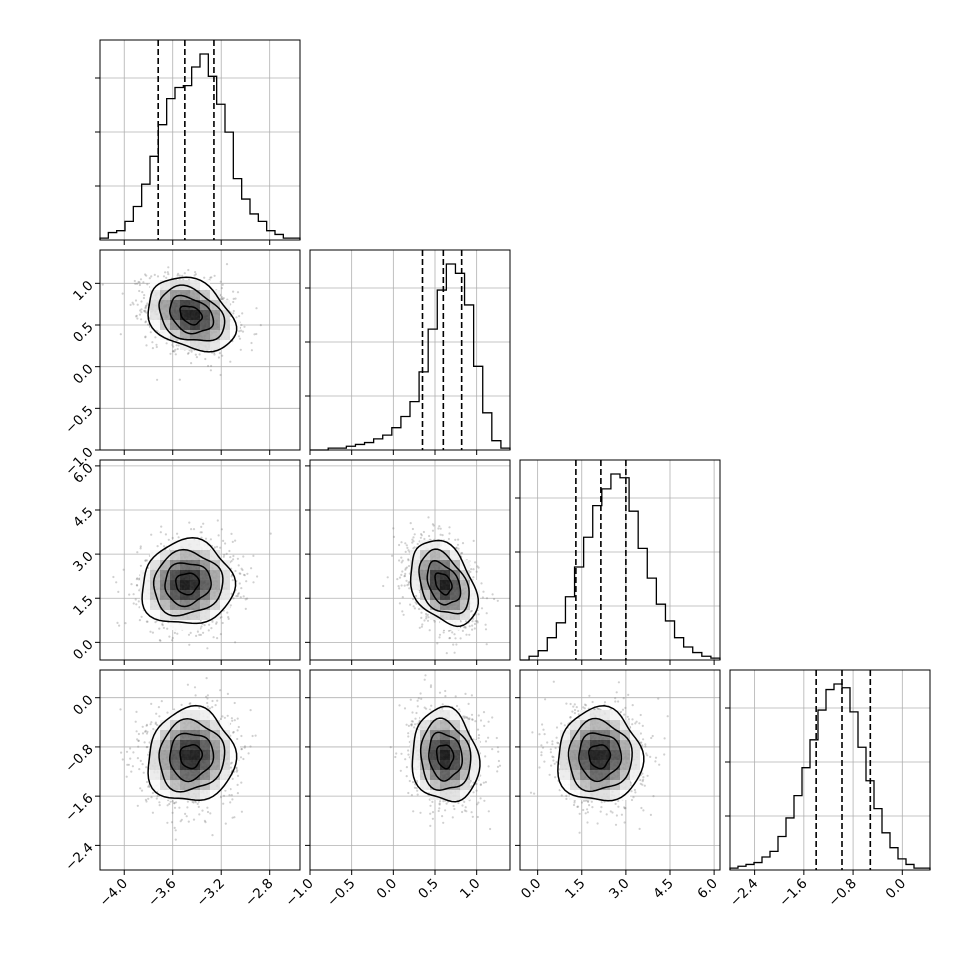 The height and width of the screenshot is (970, 970). What do you see at coordinates (620, 560) in the screenshot?
I see `panel-frame` at bounding box center [620, 560].